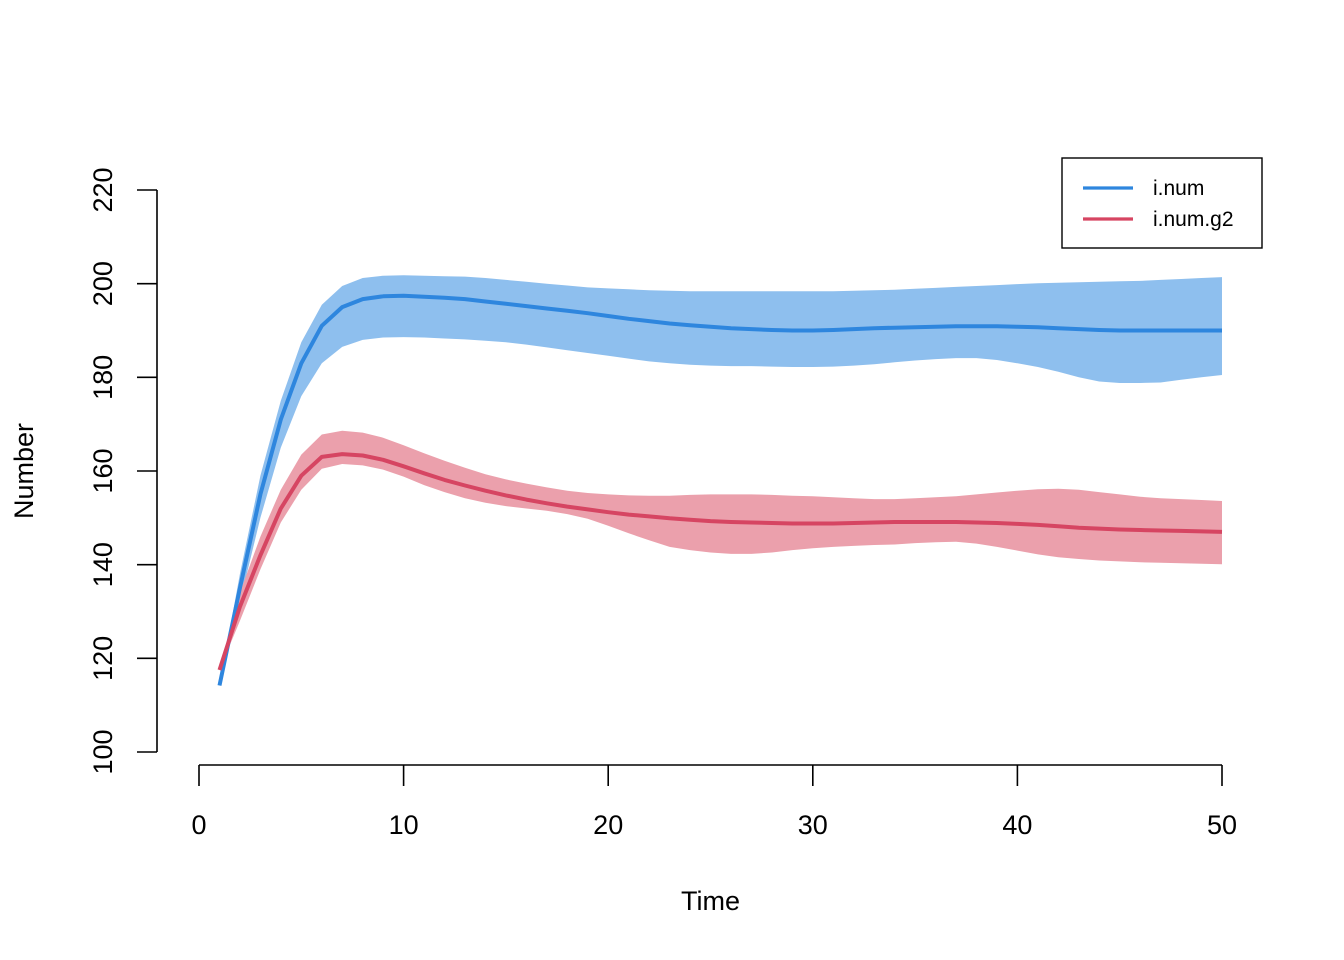  What do you see at coordinates (123, 471) in the screenshot?
I see `y-axis: 100 120 140 160 180 200 220` at bounding box center [123, 471].